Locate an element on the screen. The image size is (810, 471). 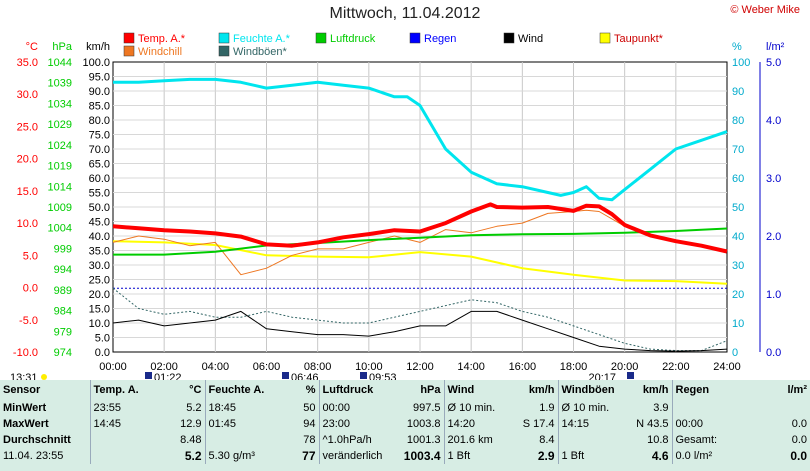
axis-tick-temp_c: 20.0 is located at coordinates (27, 160).